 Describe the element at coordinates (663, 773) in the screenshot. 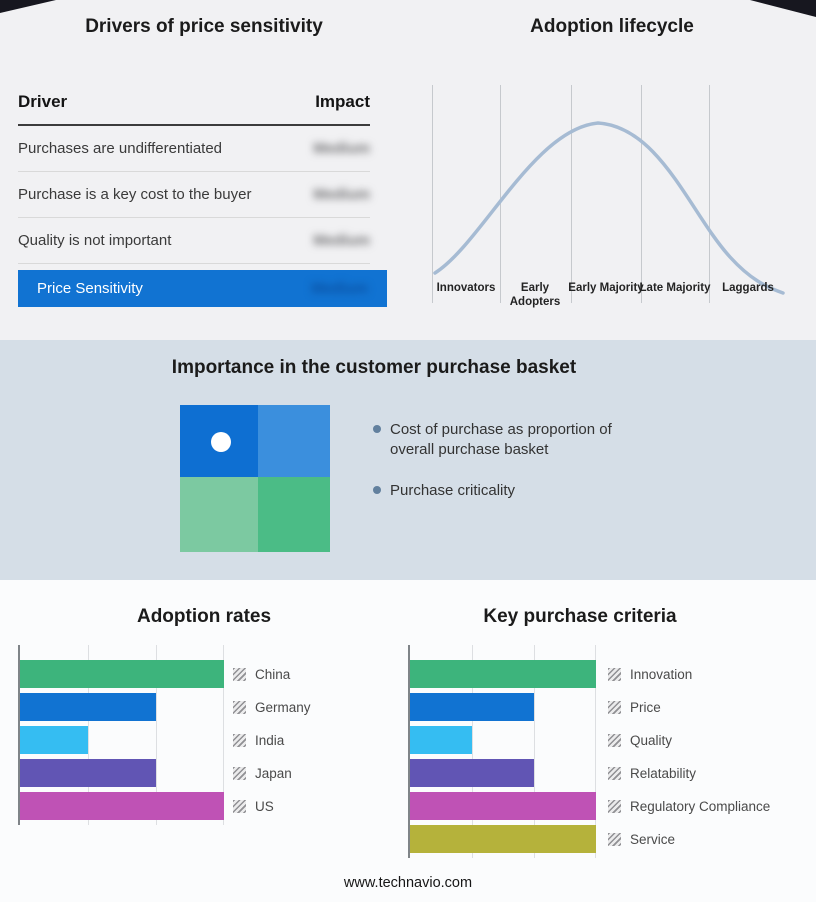

I see `legend-label: Relatability` at that location.